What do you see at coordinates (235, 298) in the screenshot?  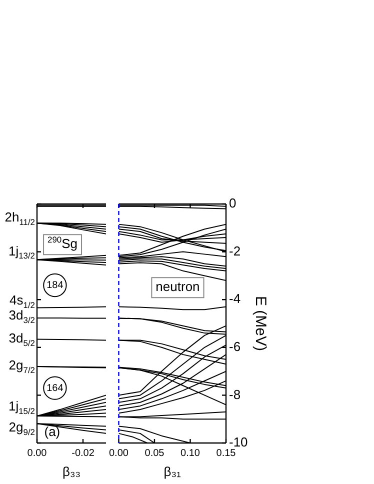 I see `y-tick-label: -4` at bounding box center [235, 298].